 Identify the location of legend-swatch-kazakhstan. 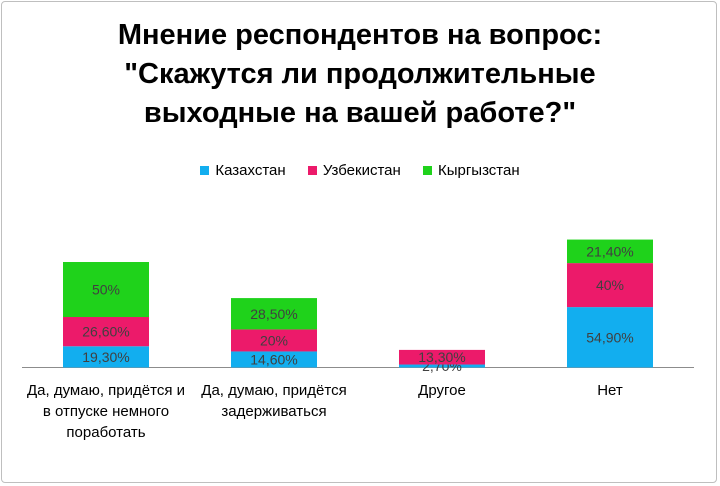
(205, 170).